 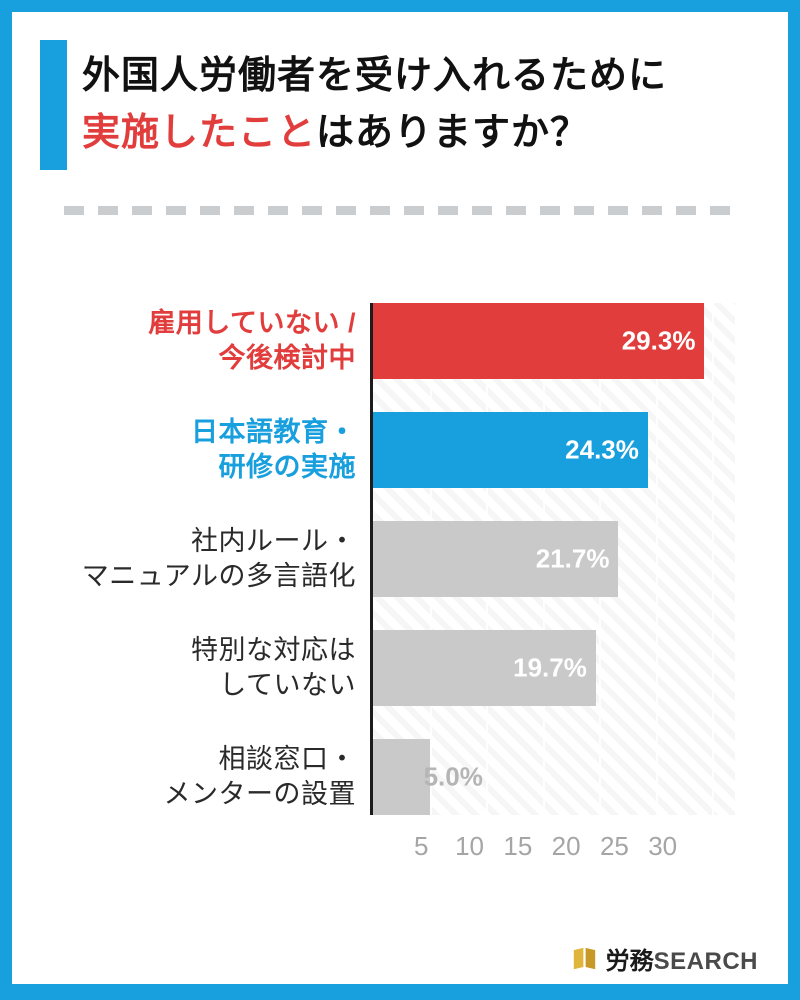 I want to click on x-tick-label: 20, so click(x=566, y=846).